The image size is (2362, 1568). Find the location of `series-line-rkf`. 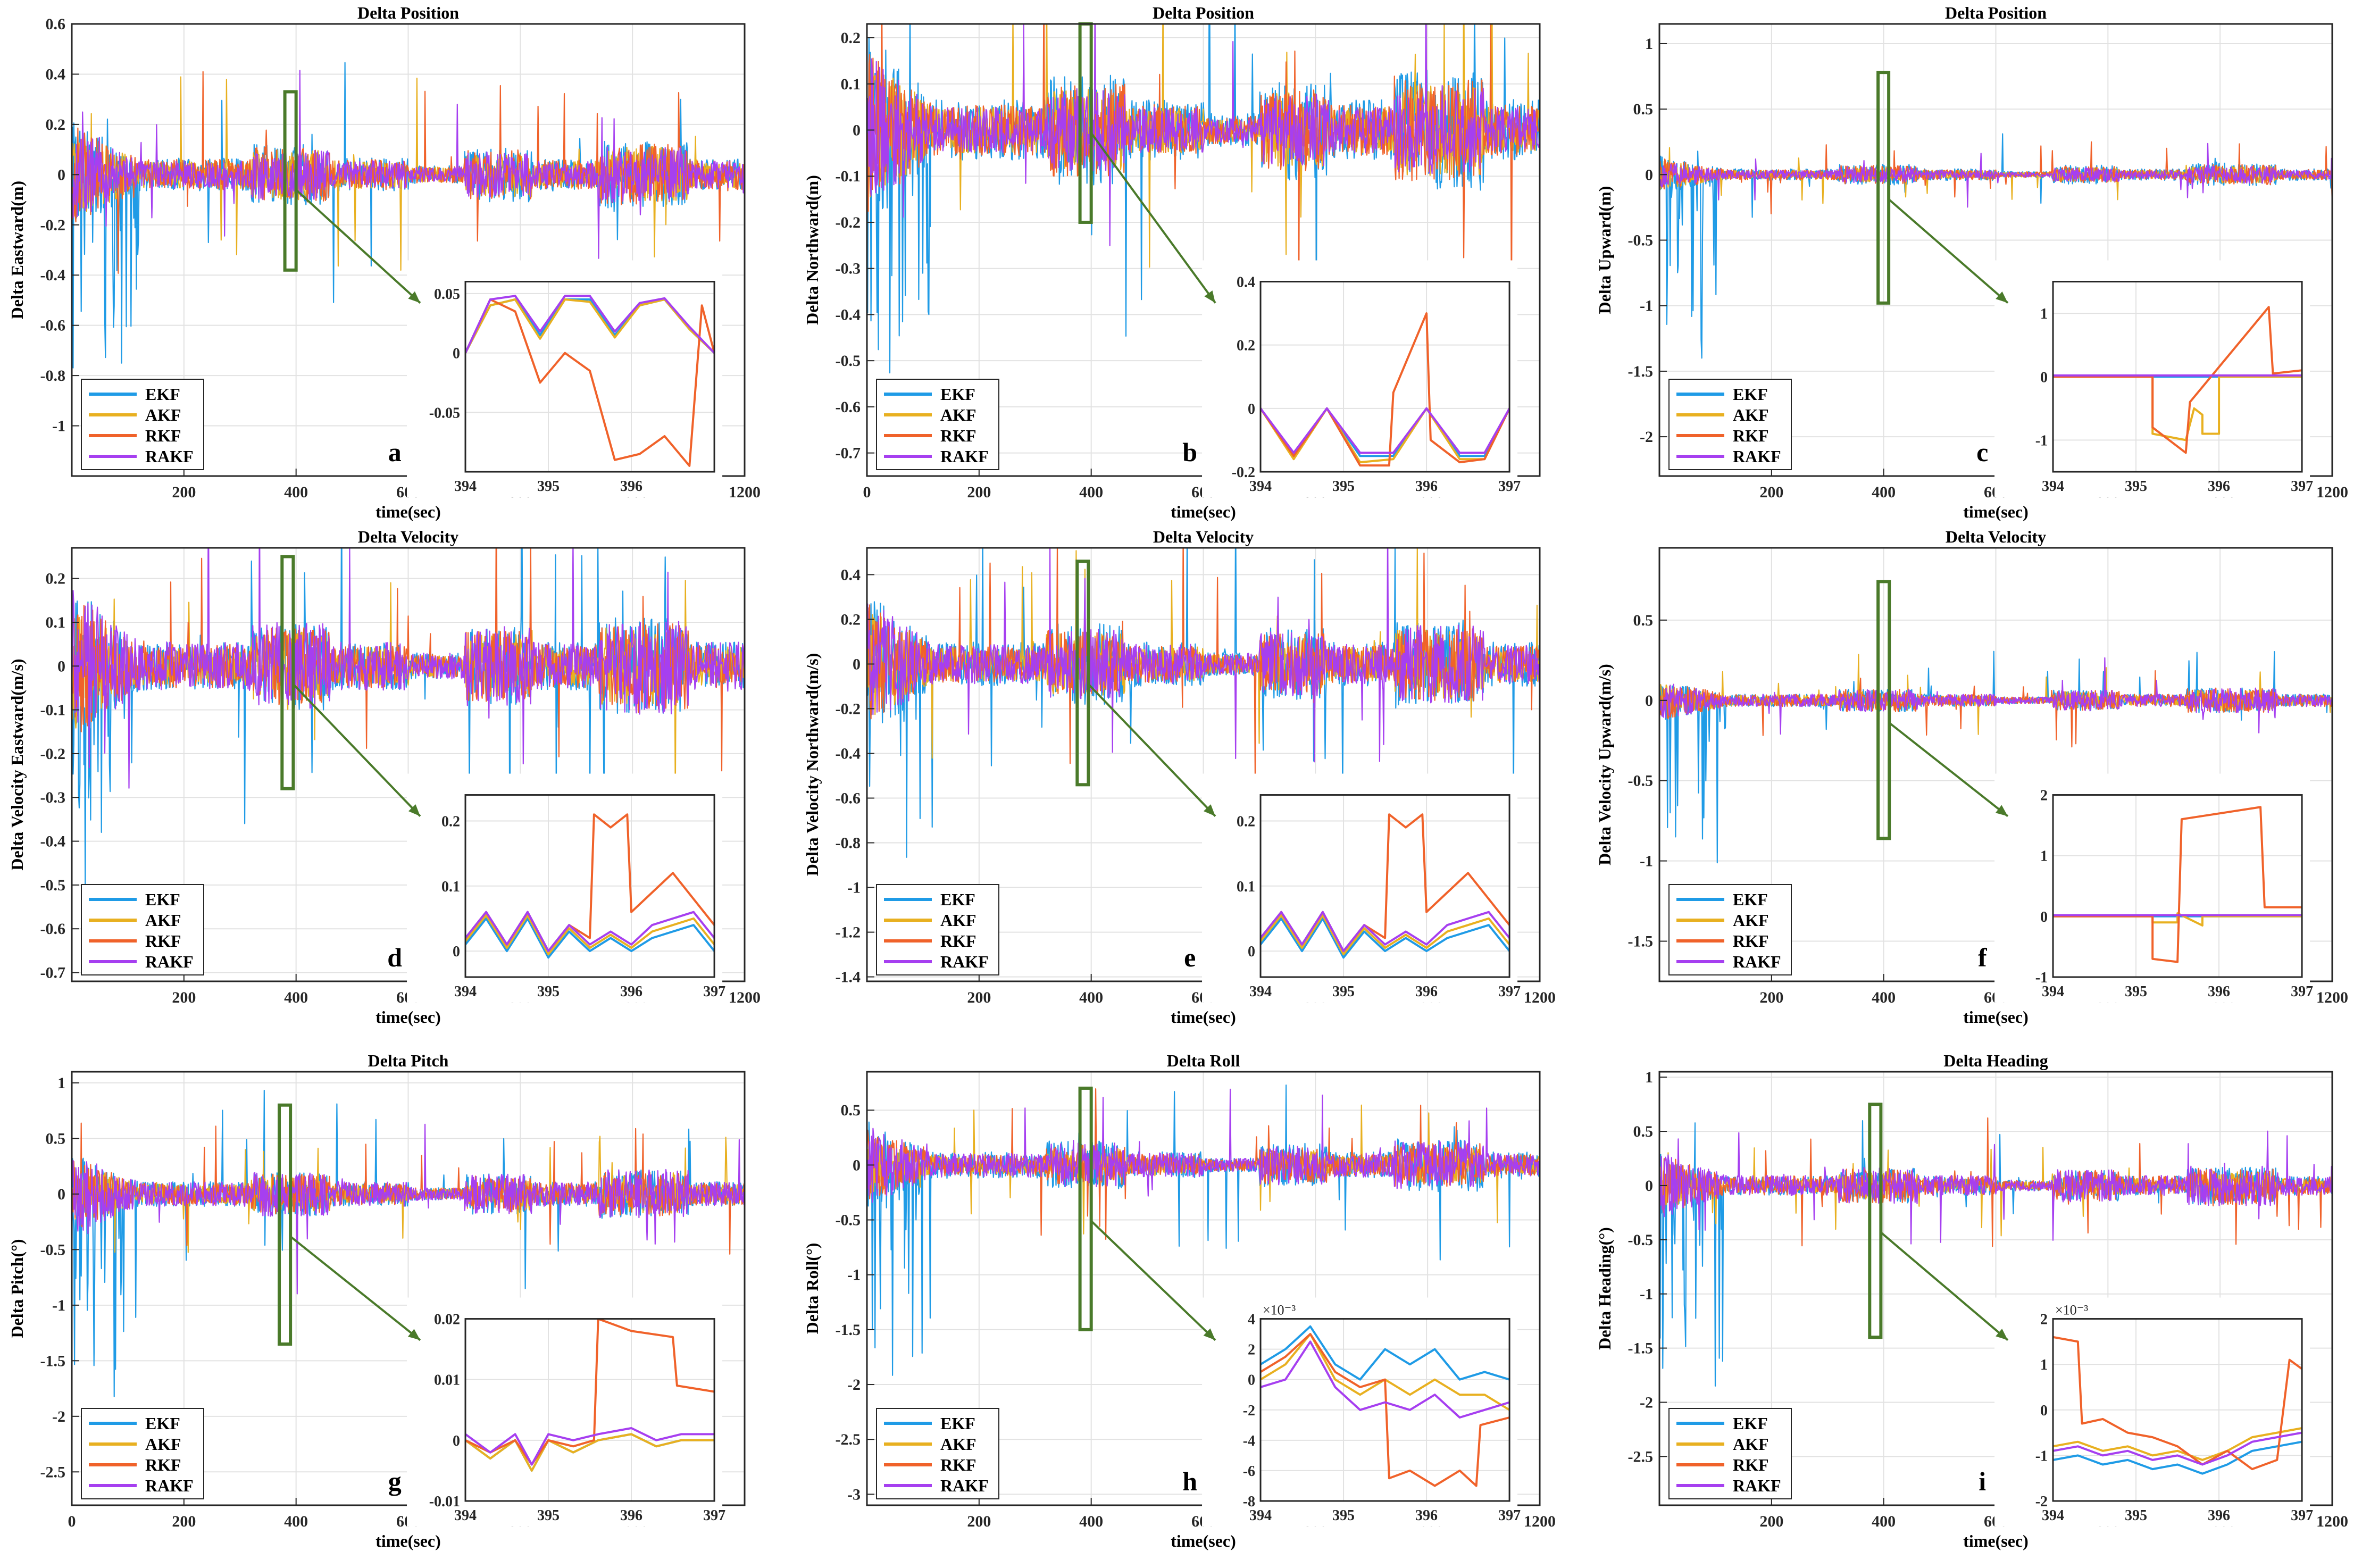

series-line-rkf is located at coordinates (1203, 168).